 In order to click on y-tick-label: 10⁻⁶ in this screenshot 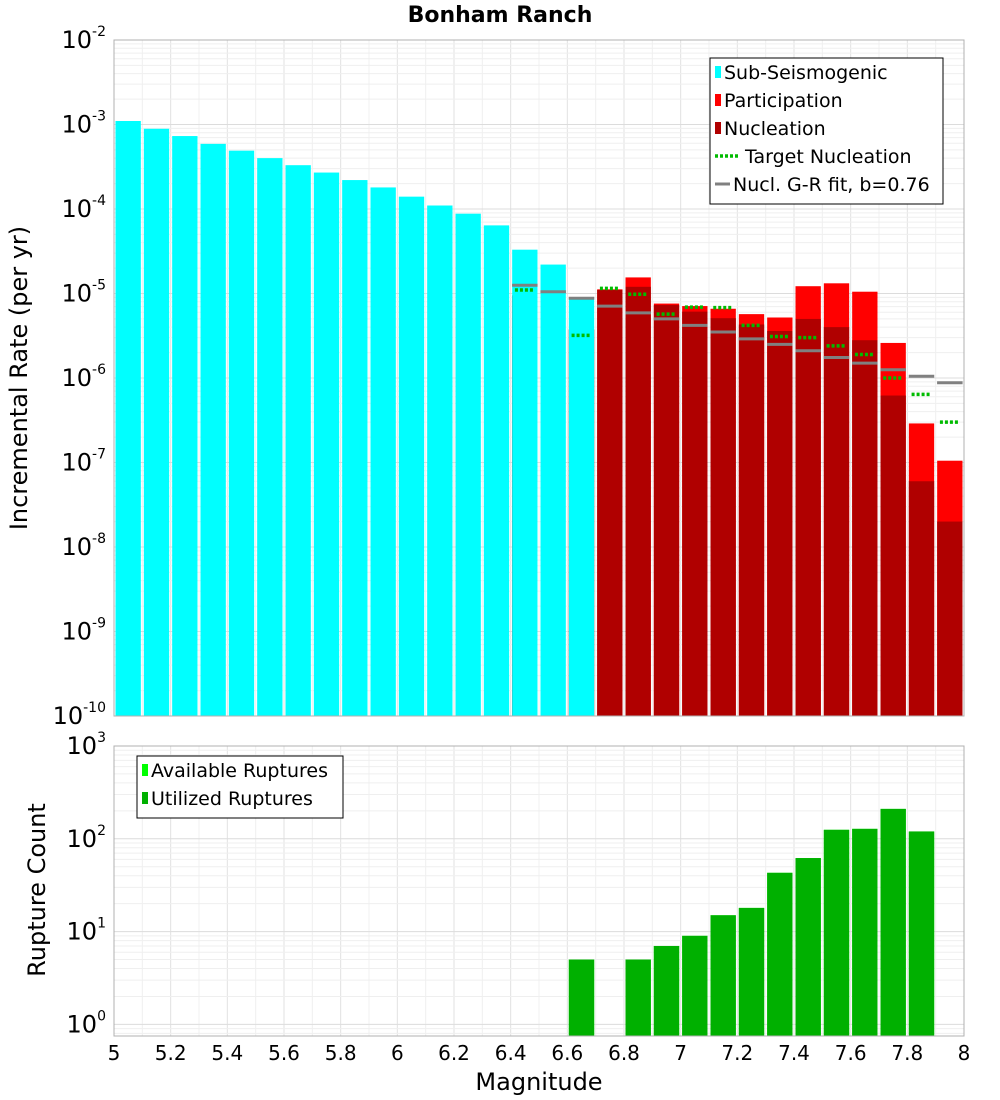, I will do `click(83, 377)`.